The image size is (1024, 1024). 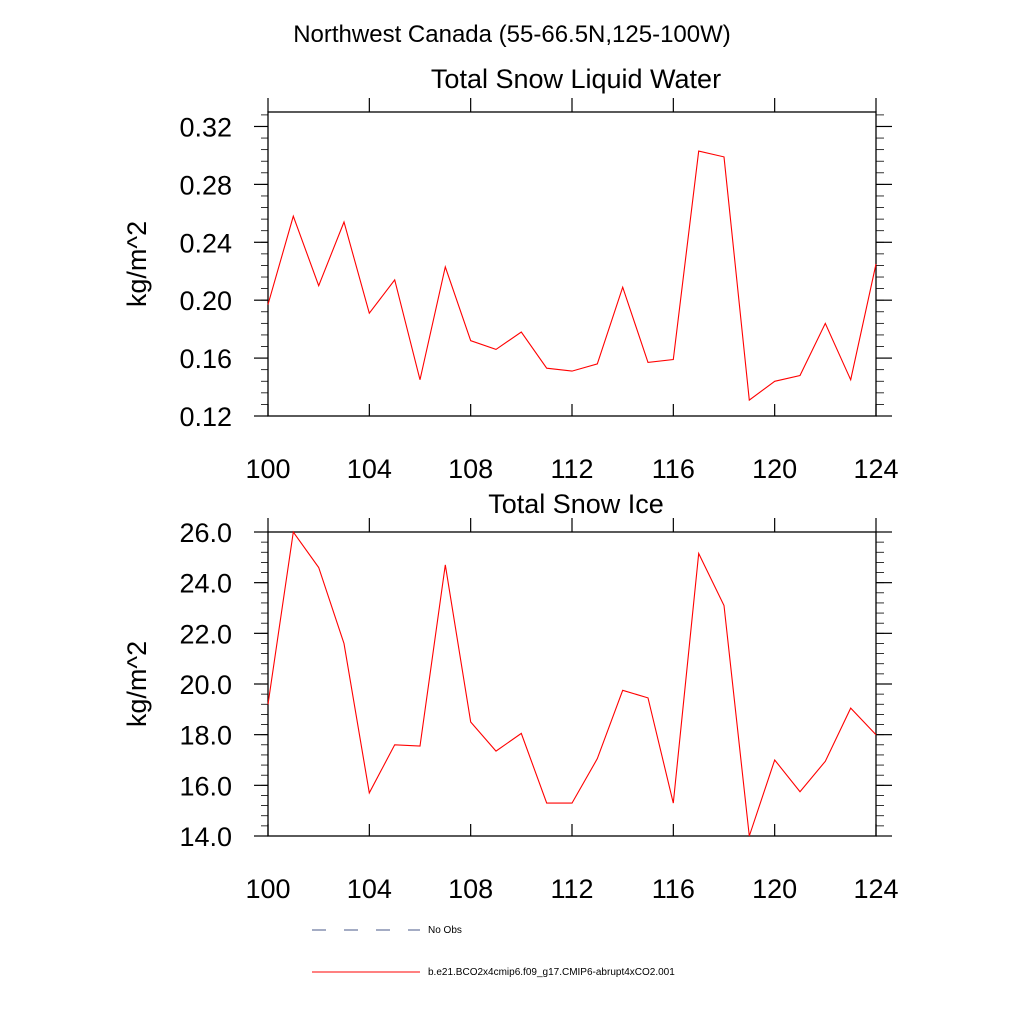 I want to click on y-tick-label: 16.0, so click(x=205, y=786).